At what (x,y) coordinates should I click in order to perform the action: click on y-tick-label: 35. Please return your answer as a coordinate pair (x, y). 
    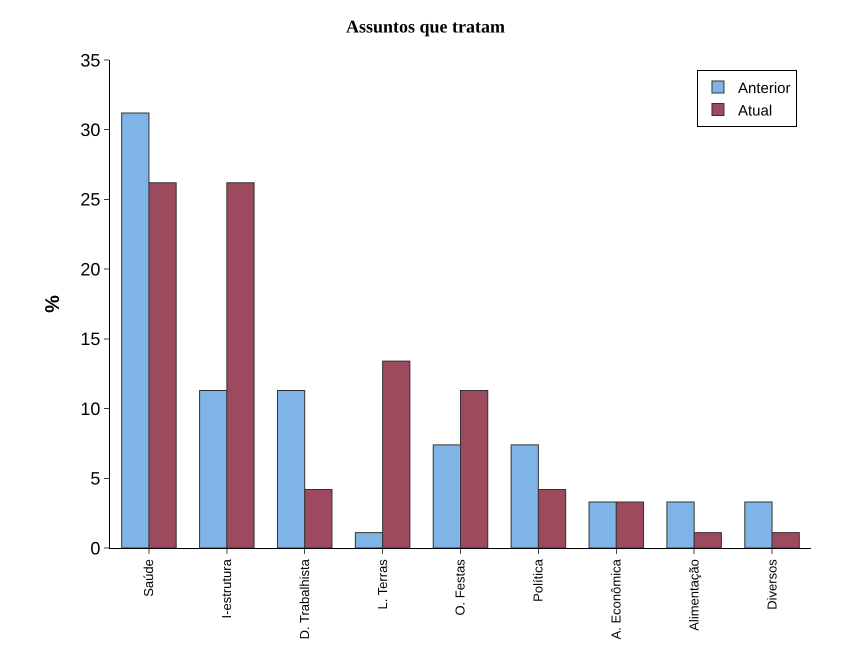
    Looking at the image, I should click on (90, 60).